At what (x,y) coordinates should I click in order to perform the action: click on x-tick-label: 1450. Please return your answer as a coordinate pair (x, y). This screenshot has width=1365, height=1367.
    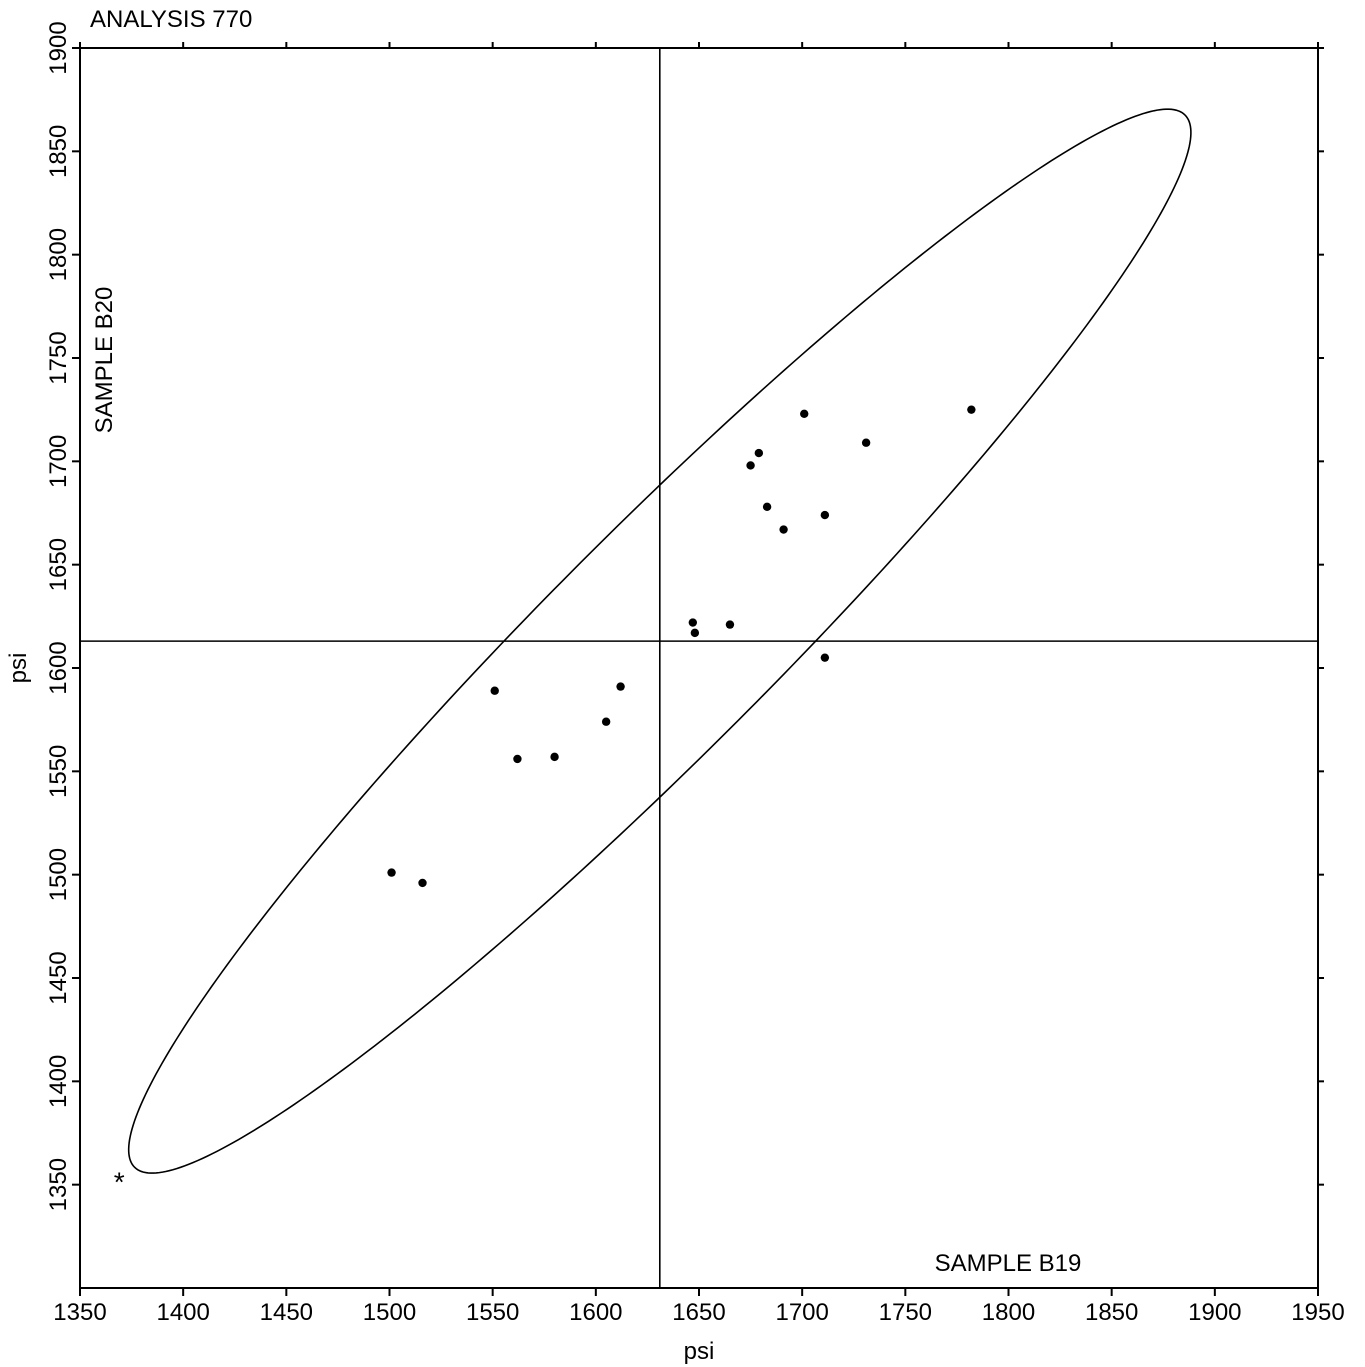
    Looking at the image, I should click on (286, 1312).